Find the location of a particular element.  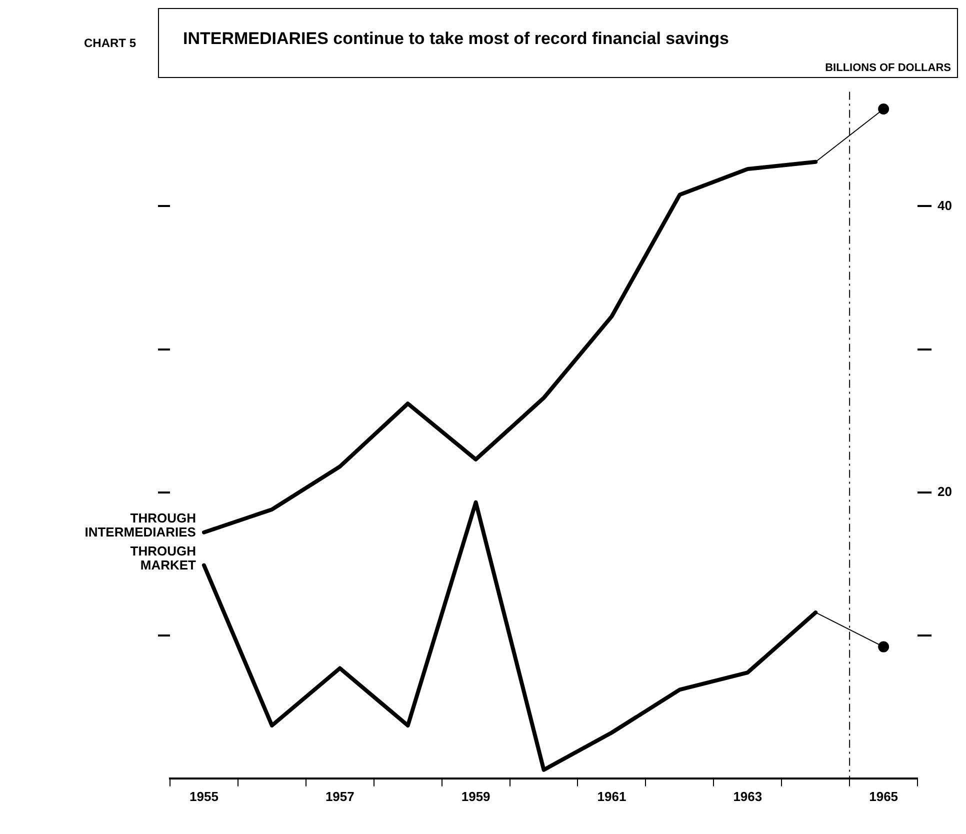

x-tick-label: 1963 is located at coordinates (747, 796).